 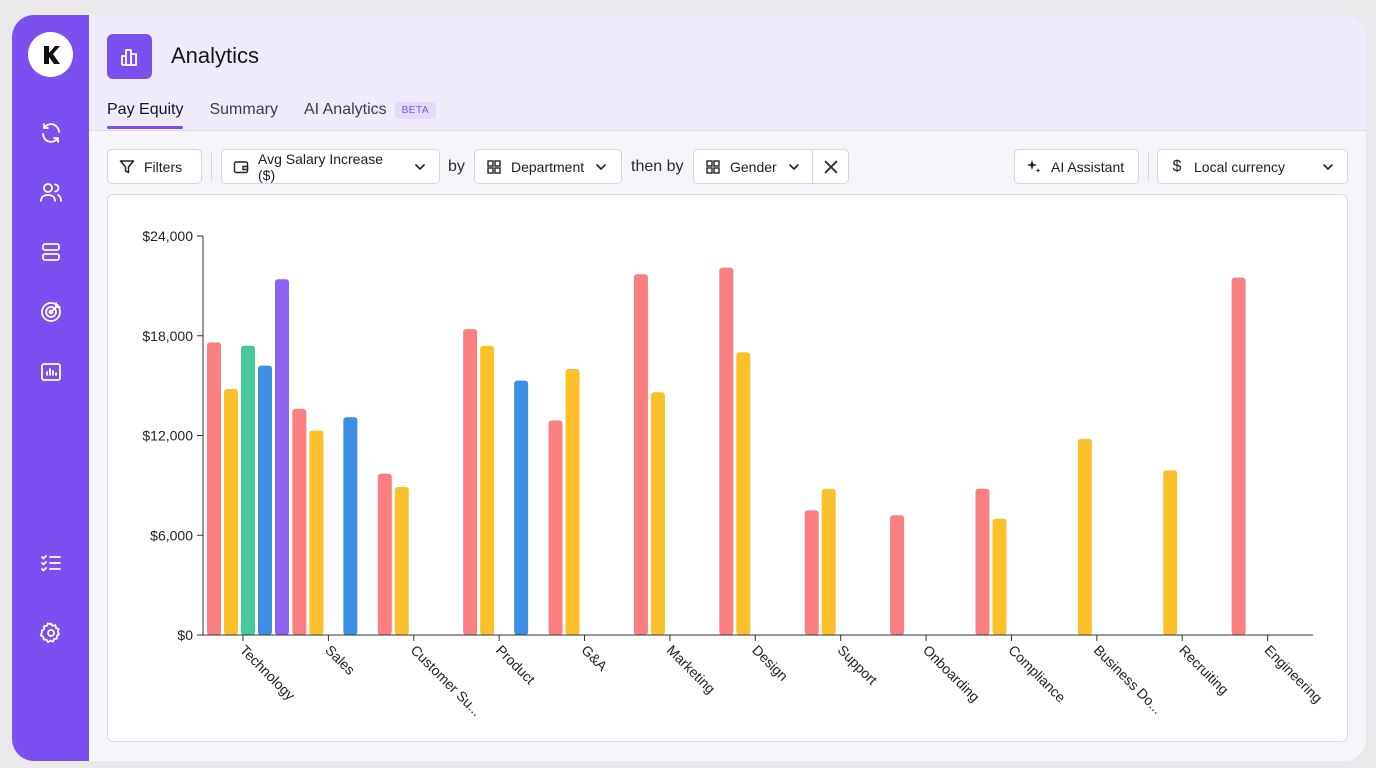 What do you see at coordinates (982, 561) in the screenshot?
I see `bar-compliance-s1` at bounding box center [982, 561].